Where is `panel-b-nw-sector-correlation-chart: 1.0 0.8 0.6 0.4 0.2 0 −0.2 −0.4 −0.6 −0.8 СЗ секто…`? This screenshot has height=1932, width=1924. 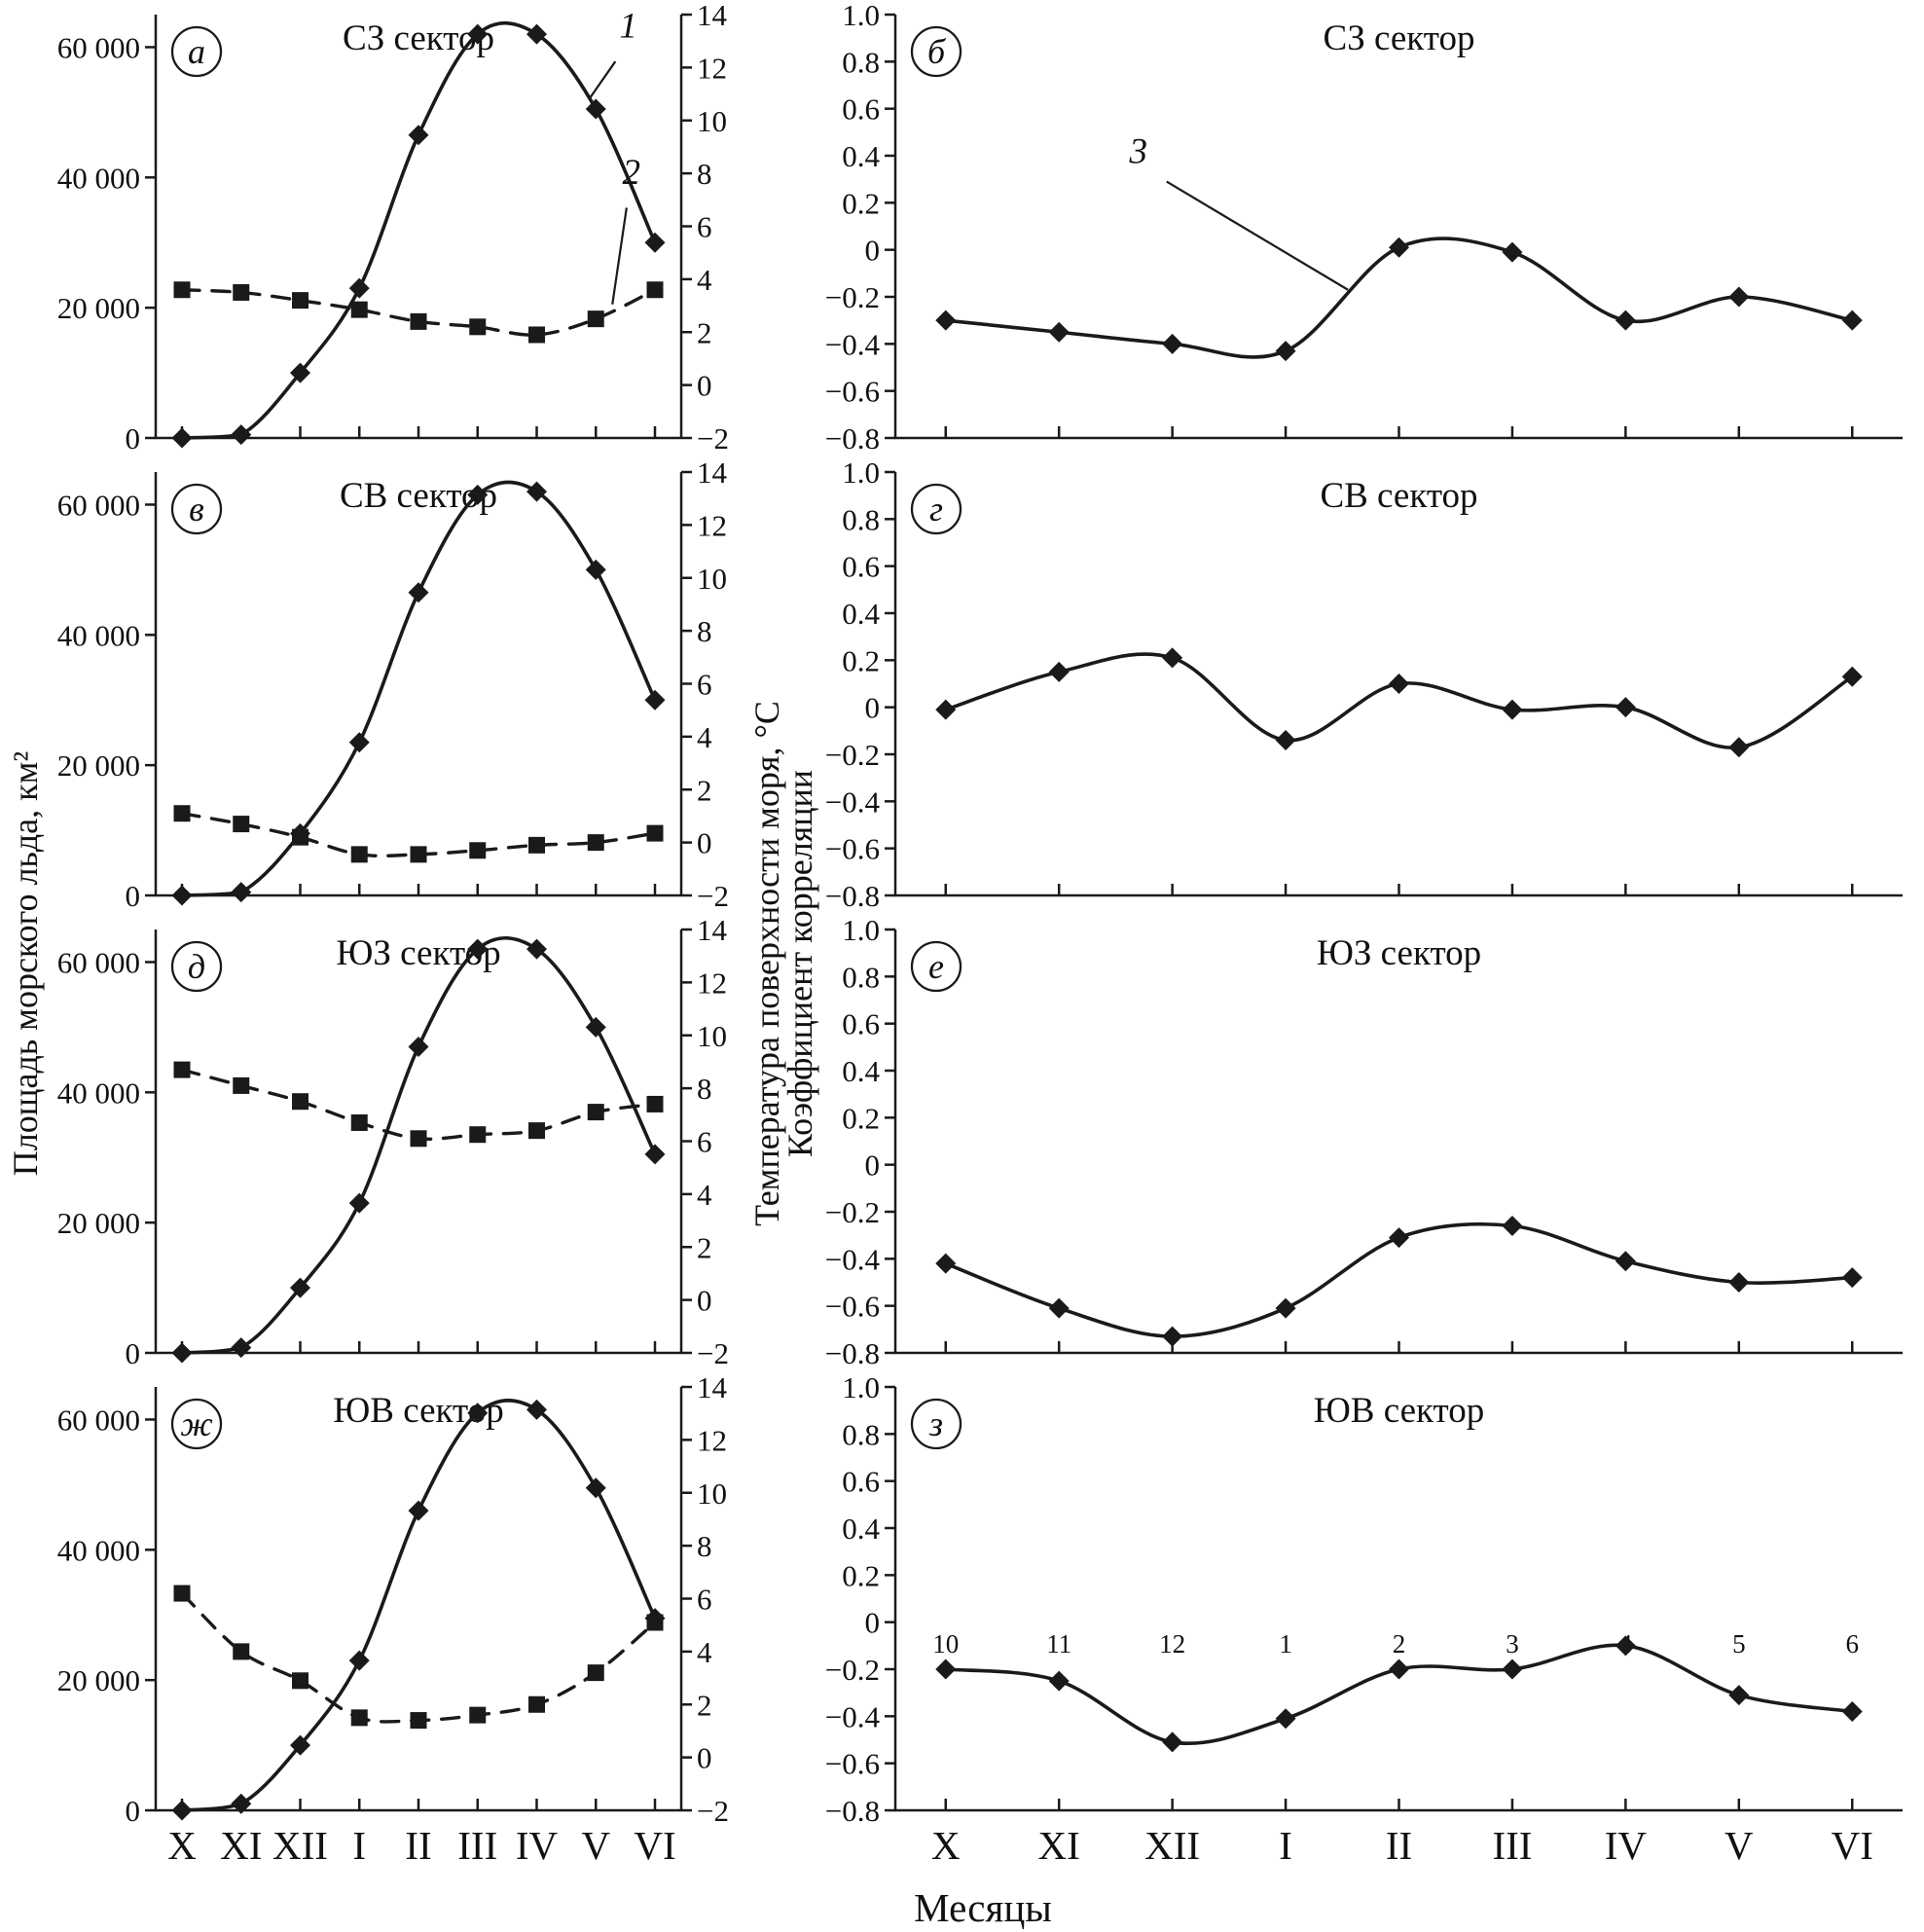
panel-b-nw-sector-correlation-chart: 1.0 0.8 0.6 0.4 0.2 0 −0.2 −0.4 −0.6 −0.8 СЗ секто… is located at coordinates (1361, 228).